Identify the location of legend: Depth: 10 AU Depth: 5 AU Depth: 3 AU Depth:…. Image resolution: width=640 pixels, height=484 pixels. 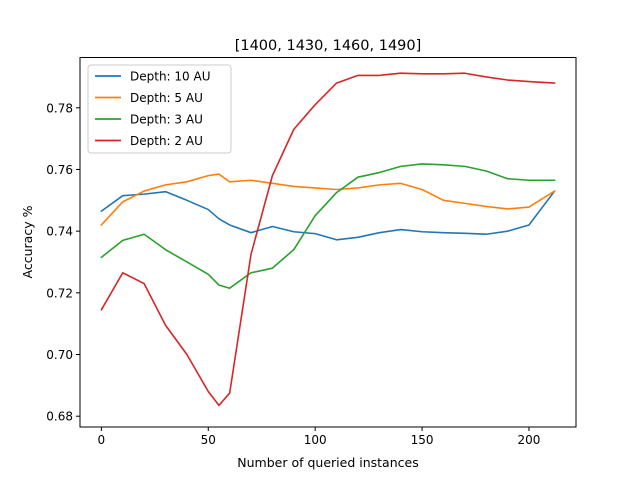
(159, 109).